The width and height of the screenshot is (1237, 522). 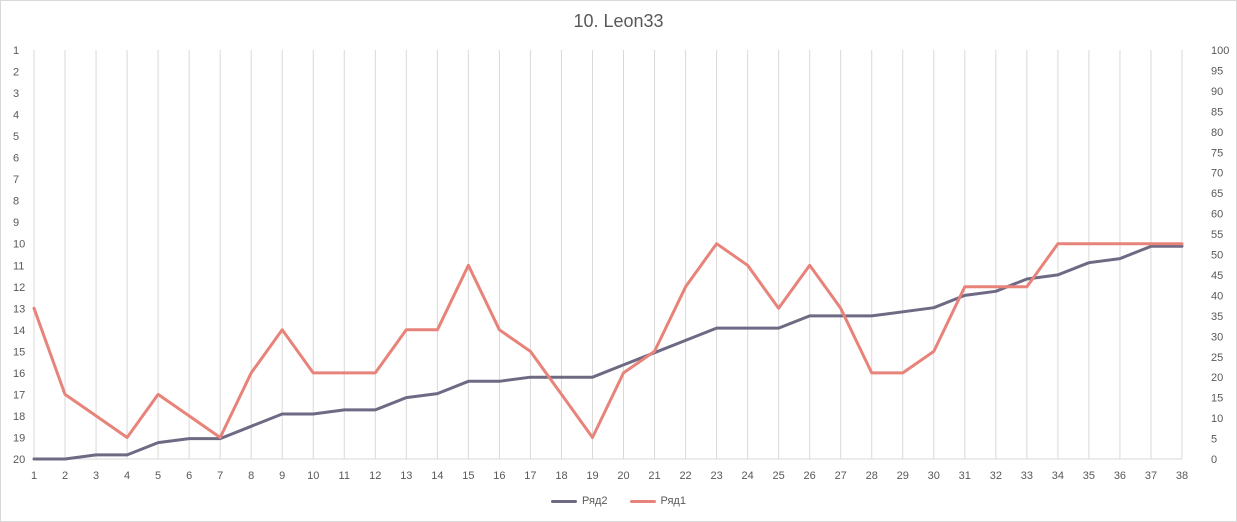 What do you see at coordinates (220, 476) in the screenshot?
I see `x-tick-label: 7` at bounding box center [220, 476].